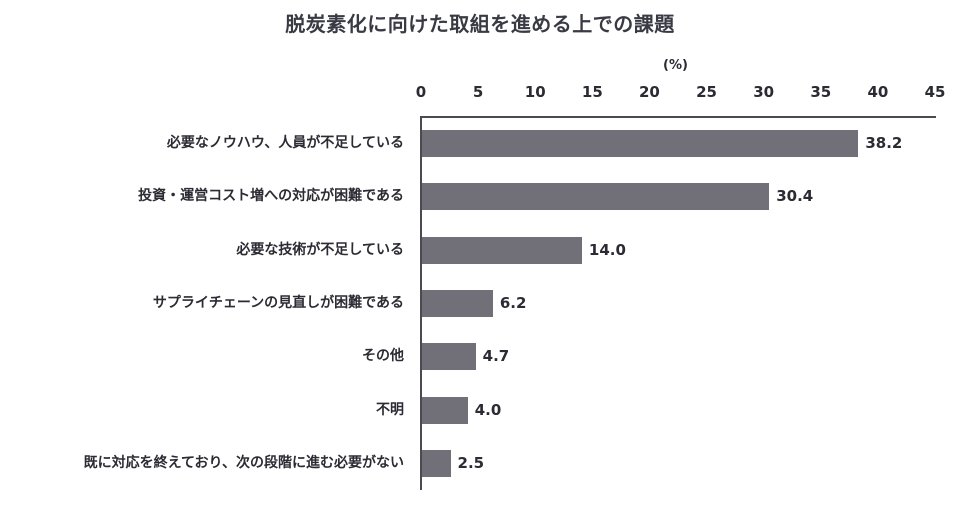 The height and width of the screenshot is (509, 960). What do you see at coordinates (795, 196) in the screenshot?
I see `value-label: 30.4` at bounding box center [795, 196].